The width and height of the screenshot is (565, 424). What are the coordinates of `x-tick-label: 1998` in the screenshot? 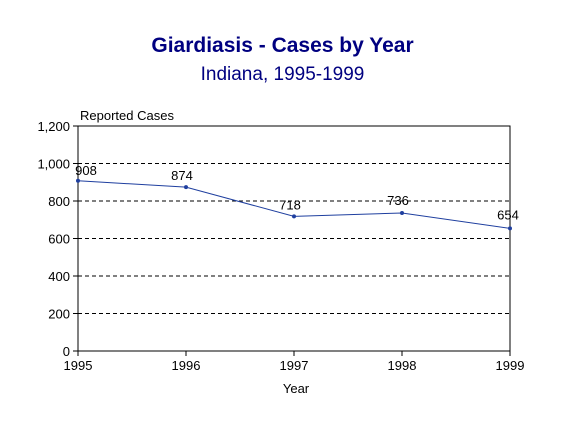 It's located at (402, 365).